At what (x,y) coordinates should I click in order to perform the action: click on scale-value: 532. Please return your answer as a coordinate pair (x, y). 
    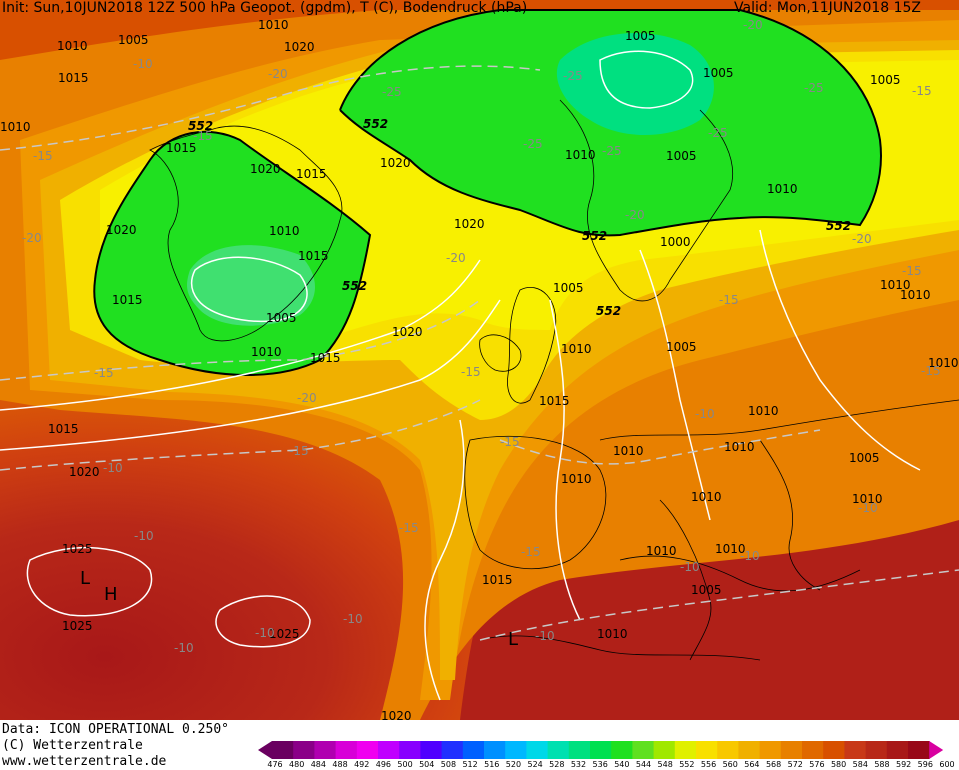
    Looking at the image, I should click on (578, 764).